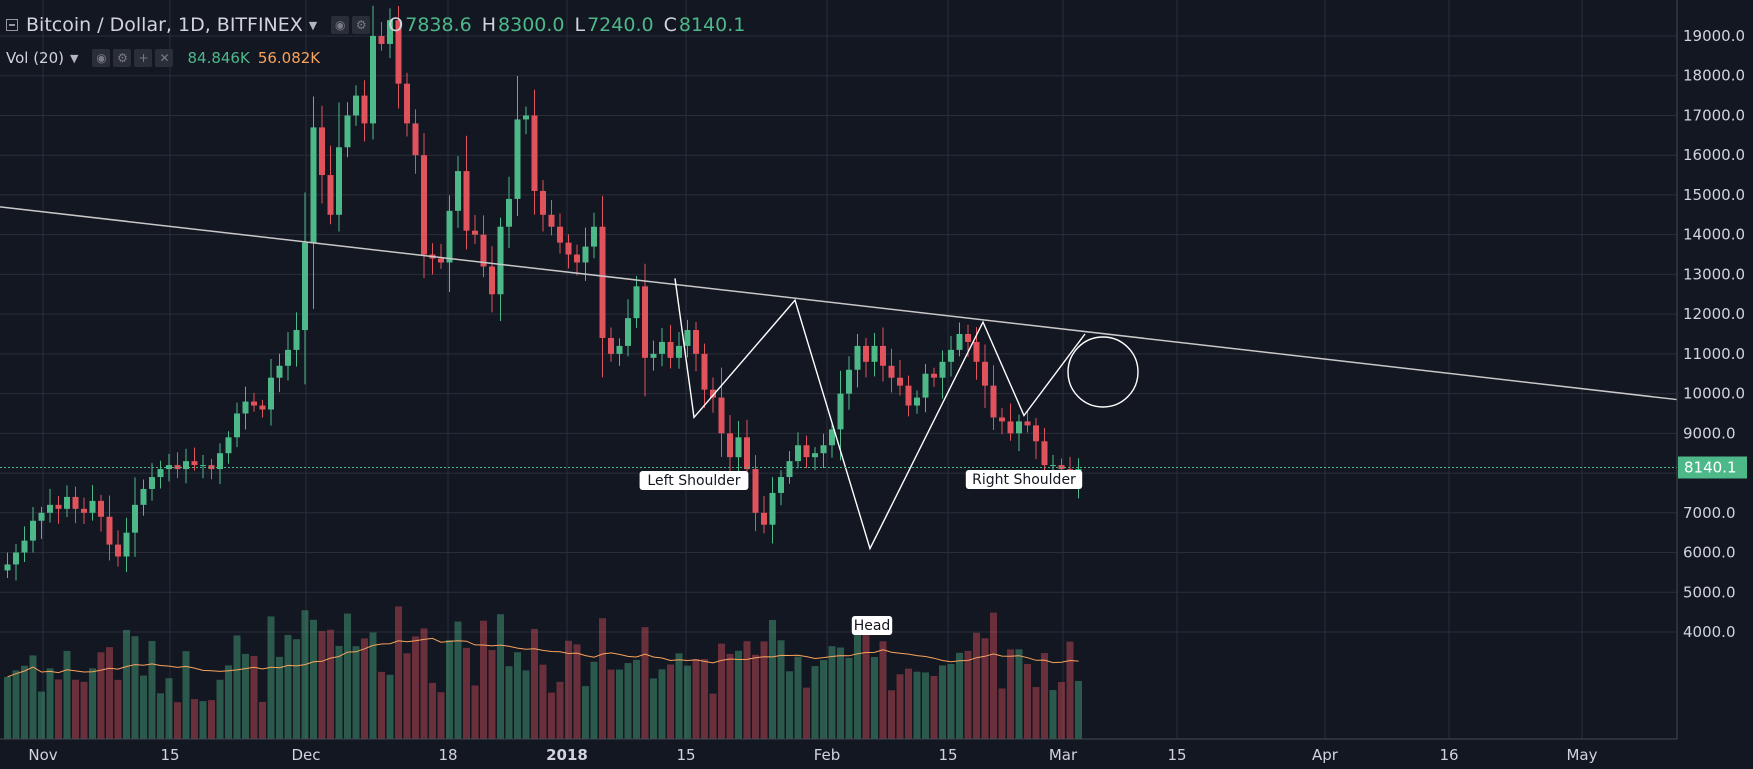 This screenshot has width=1753, height=769. Describe the element at coordinates (164, 25) in the screenshot. I see `symbol-title: Bitcoin / Dollar, 1D, BITFINEX` at that location.